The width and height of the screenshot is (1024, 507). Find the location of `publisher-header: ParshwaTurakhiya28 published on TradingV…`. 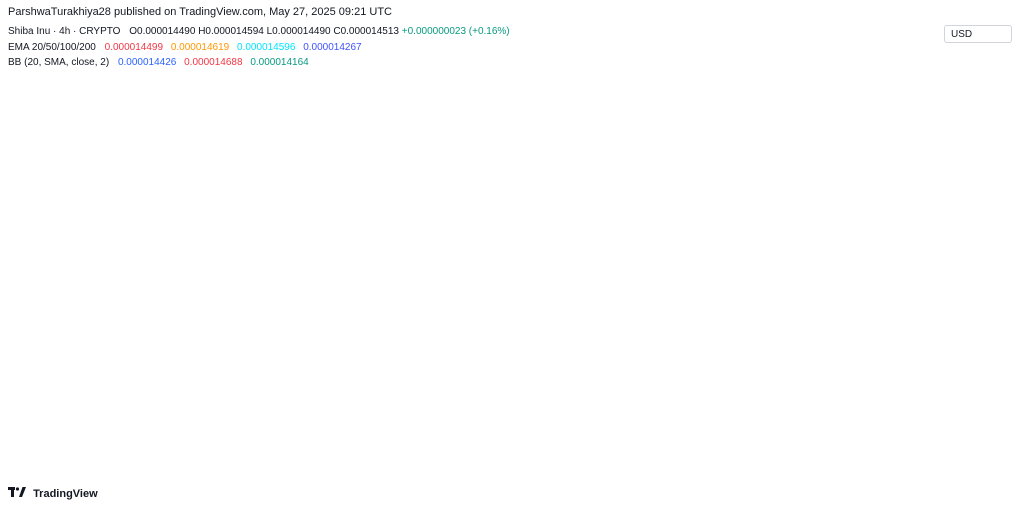

publisher-header: ParshwaTurakhiya28 published on TradingV… is located at coordinates (200, 12).